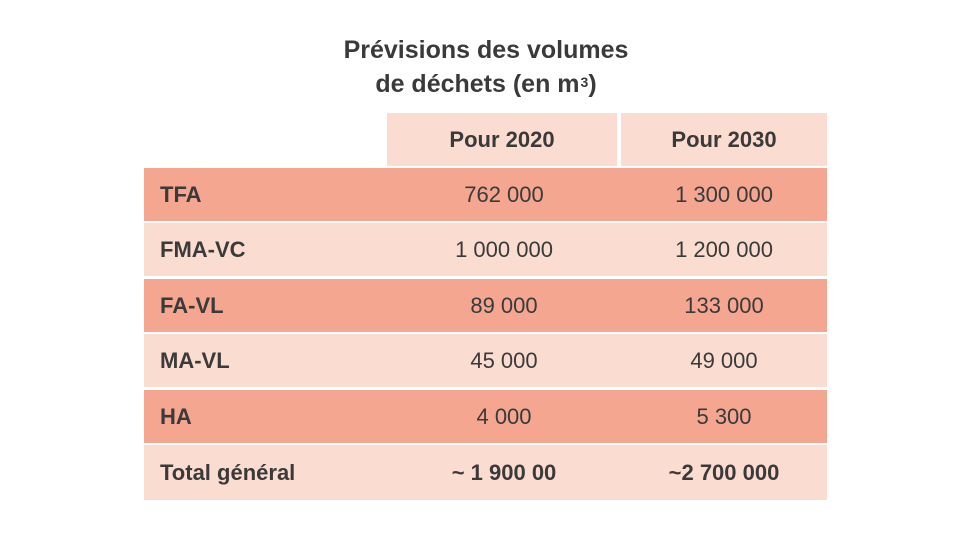  What do you see at coordinates (486, 50) in the screenshot?
I see `table-title-line-1: Prévisions des volumes` at bounding box center [486, 50].